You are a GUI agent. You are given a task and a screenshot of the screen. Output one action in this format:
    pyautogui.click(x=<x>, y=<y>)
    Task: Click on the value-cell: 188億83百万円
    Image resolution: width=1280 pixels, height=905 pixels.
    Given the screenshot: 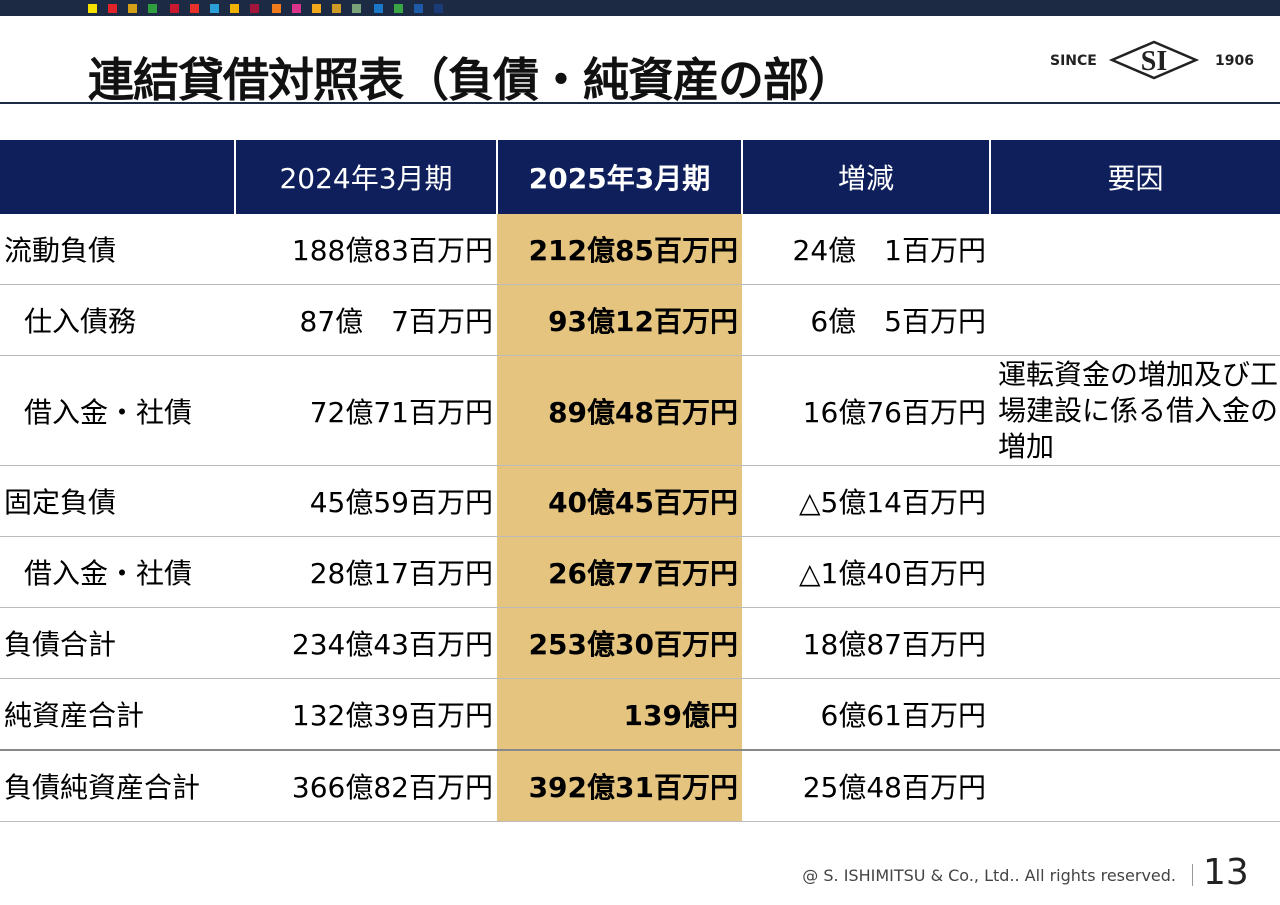 What is the action you would take?
    pyautogui.click(x=366, y=249)
    